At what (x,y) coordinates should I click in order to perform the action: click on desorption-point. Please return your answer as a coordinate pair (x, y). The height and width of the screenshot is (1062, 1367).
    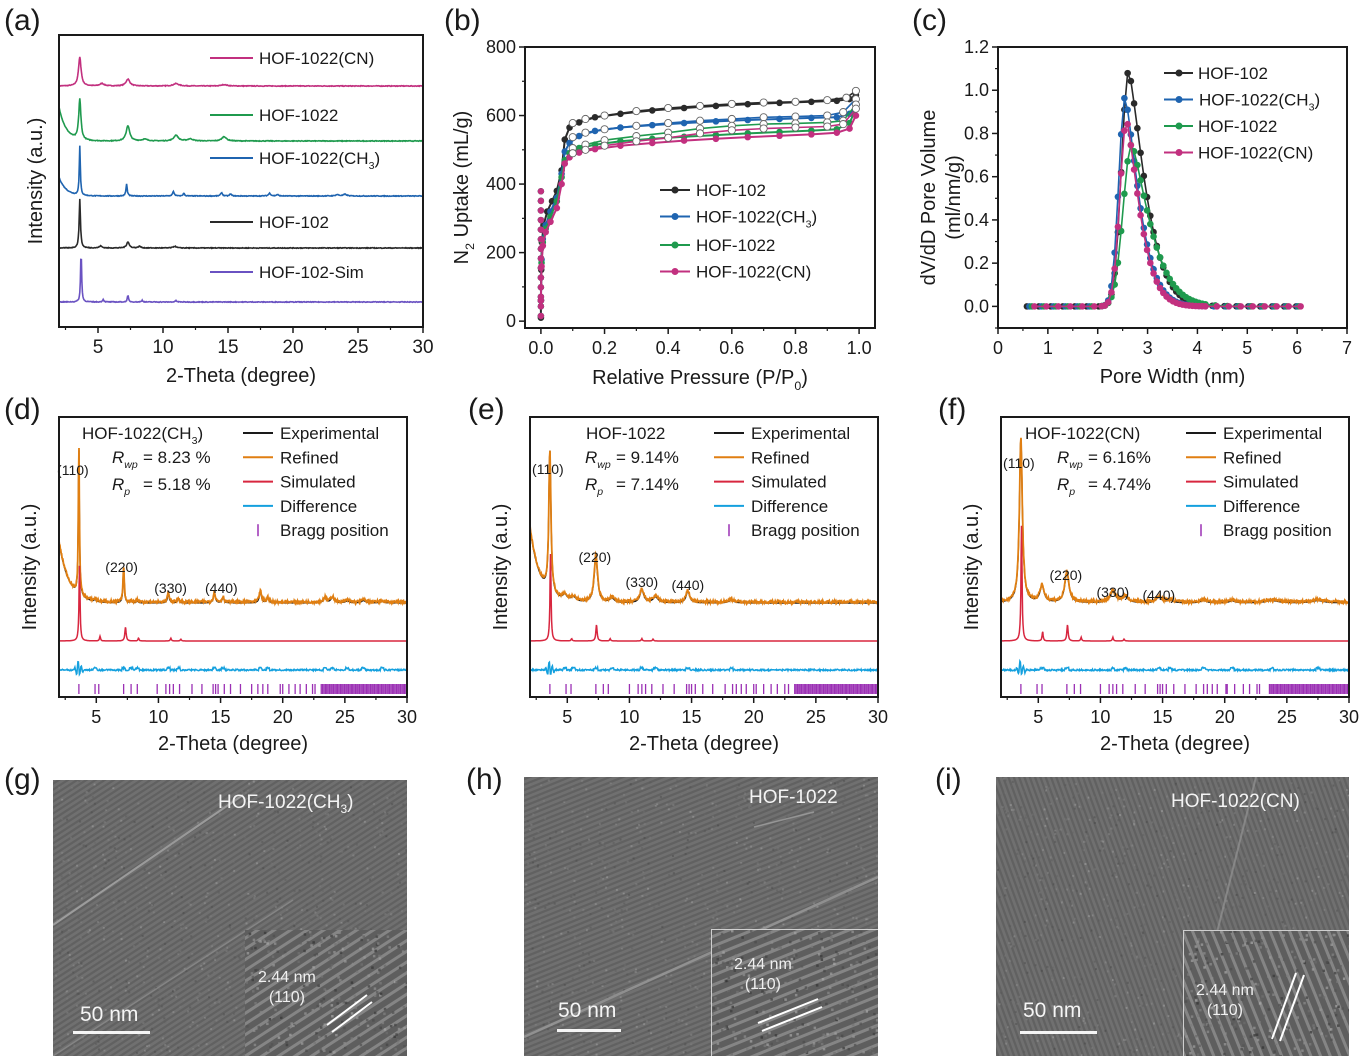
    Looking at the image, I should click on (795, 116).